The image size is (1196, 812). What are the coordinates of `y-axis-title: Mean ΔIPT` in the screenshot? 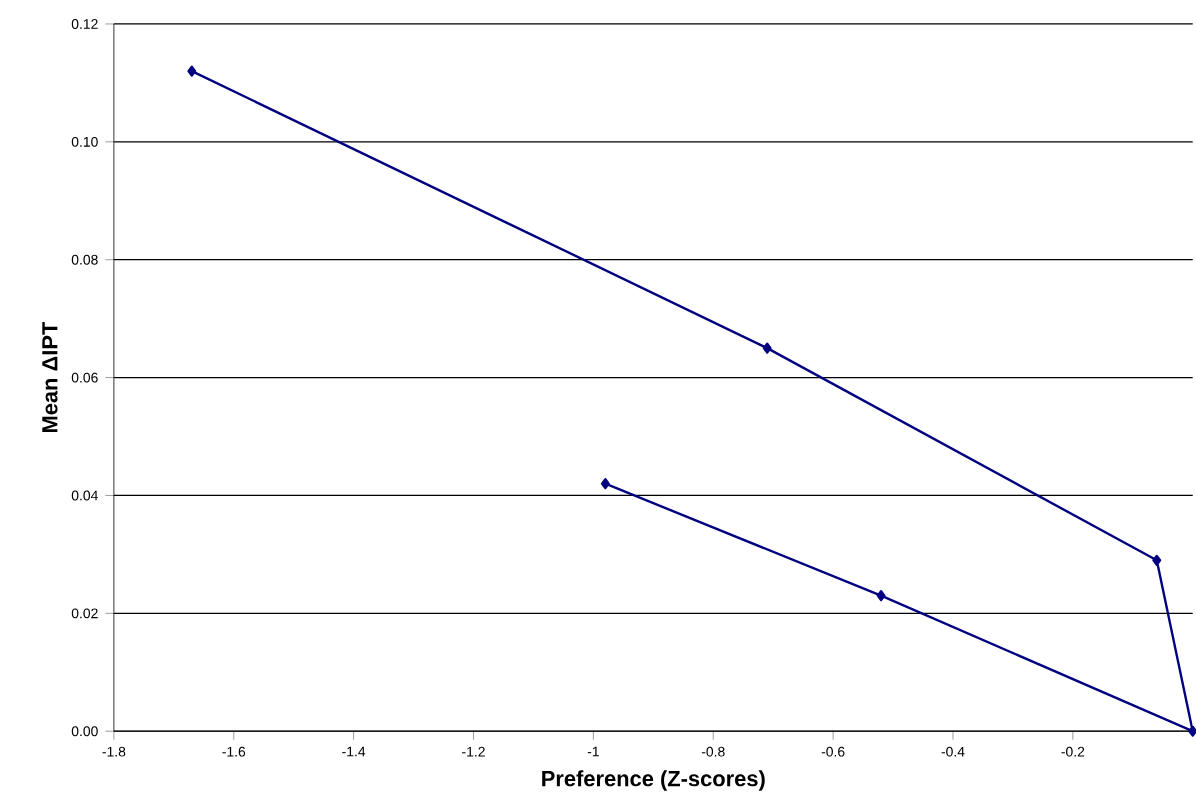 It's located at (50, 377).